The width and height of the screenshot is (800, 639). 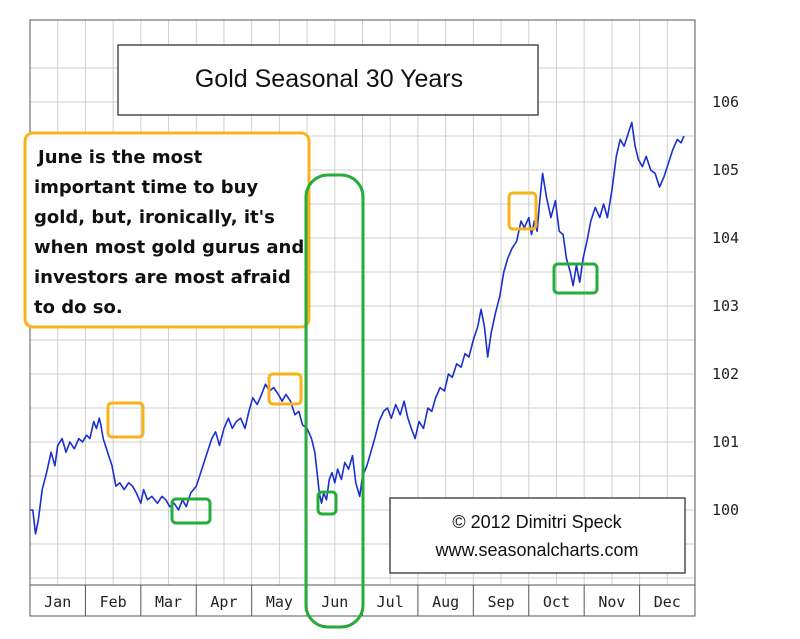 I want to click on month-label: Sep, so click(x=500, y=602).